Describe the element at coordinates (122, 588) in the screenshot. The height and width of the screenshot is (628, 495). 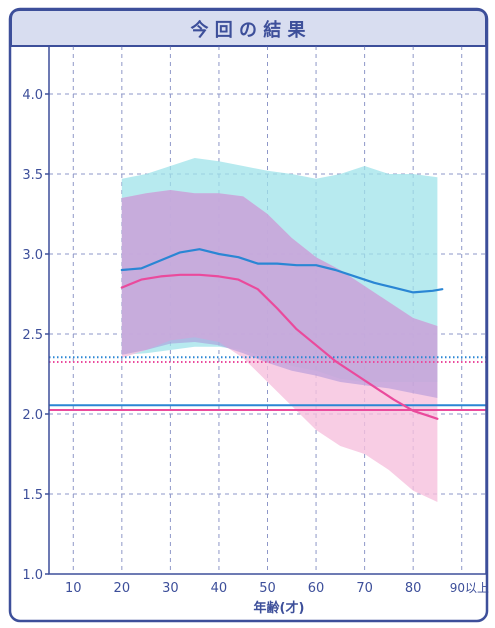
I see `x-tick-label: 20` at that location.